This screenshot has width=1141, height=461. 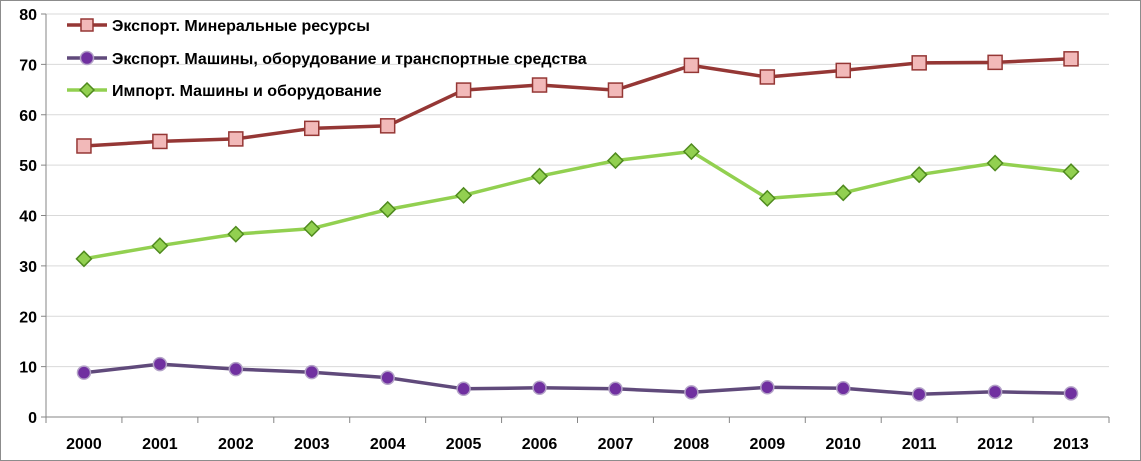 What do you see at coordinates (87, 25) in the screenshot?
I see `legend-marker-square` at bounding box center [87, 25].